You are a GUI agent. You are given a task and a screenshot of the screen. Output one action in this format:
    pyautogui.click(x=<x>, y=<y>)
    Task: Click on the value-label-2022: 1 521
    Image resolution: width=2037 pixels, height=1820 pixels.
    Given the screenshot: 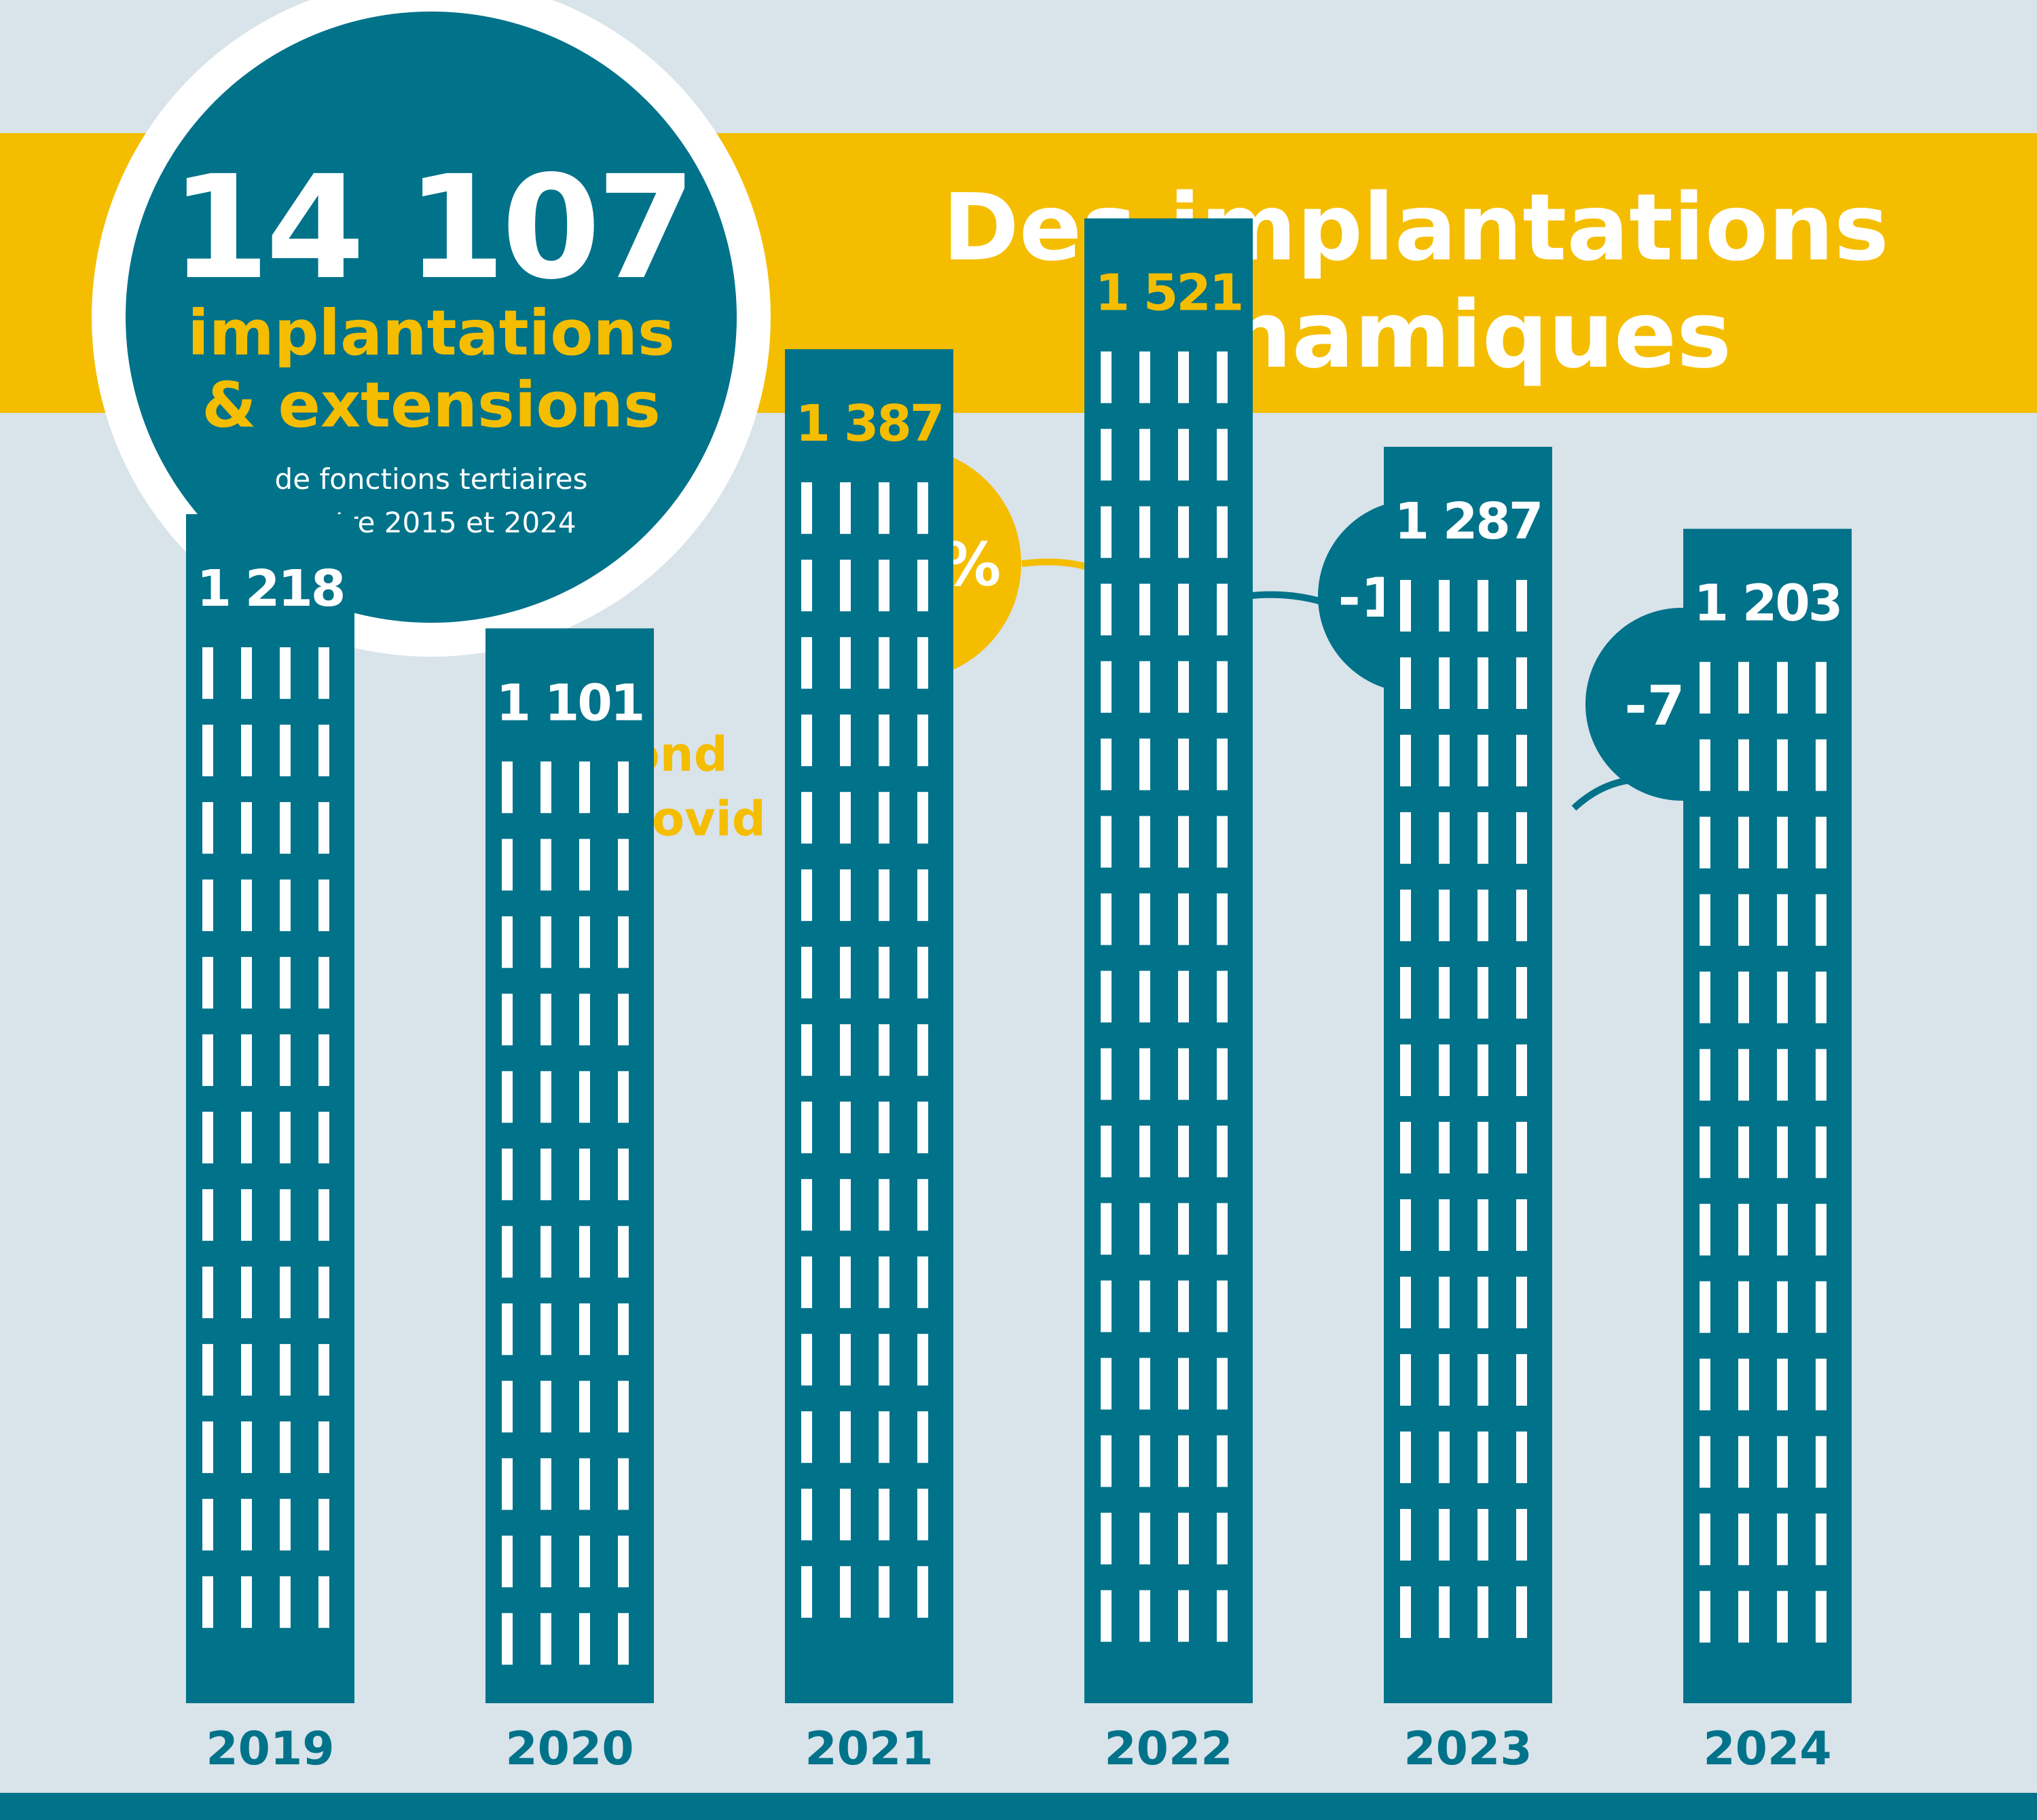 What is the action you would take?
    pyautogui.click(x=1169, y=293)
    